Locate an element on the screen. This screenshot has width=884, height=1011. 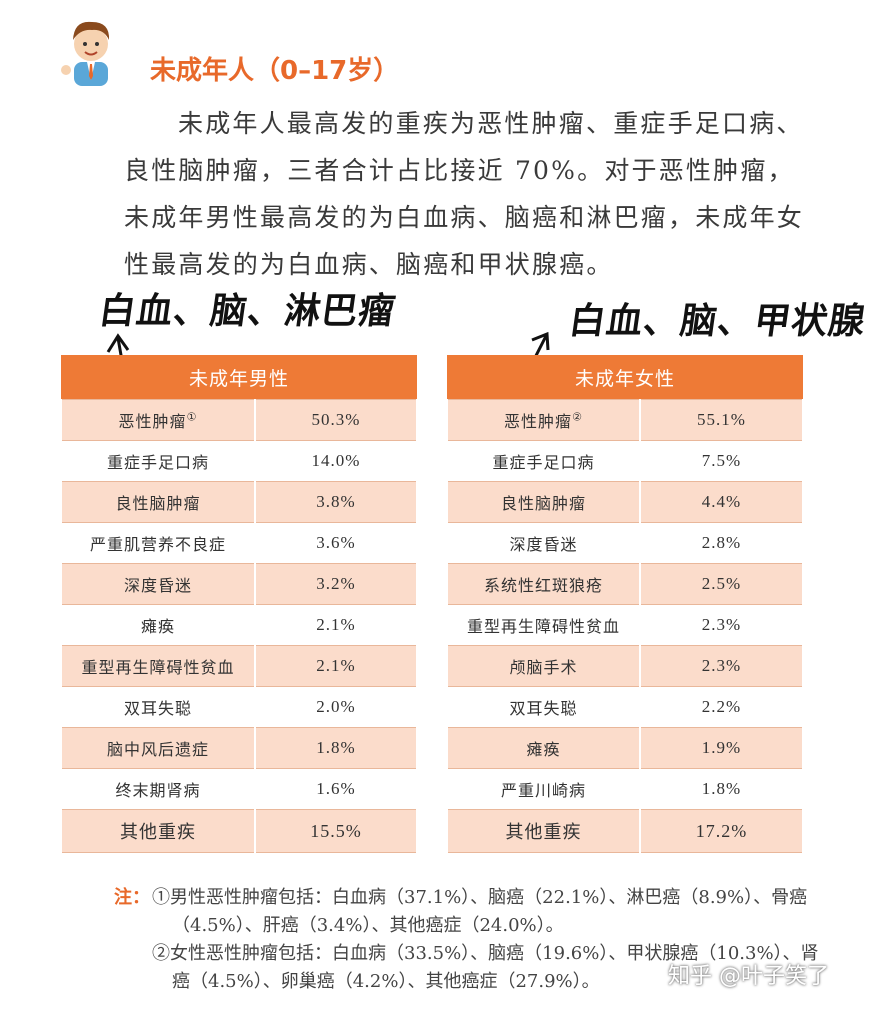
handwritten-note: 白血、脑、甲状腺 is located at coordinates (717, 321).